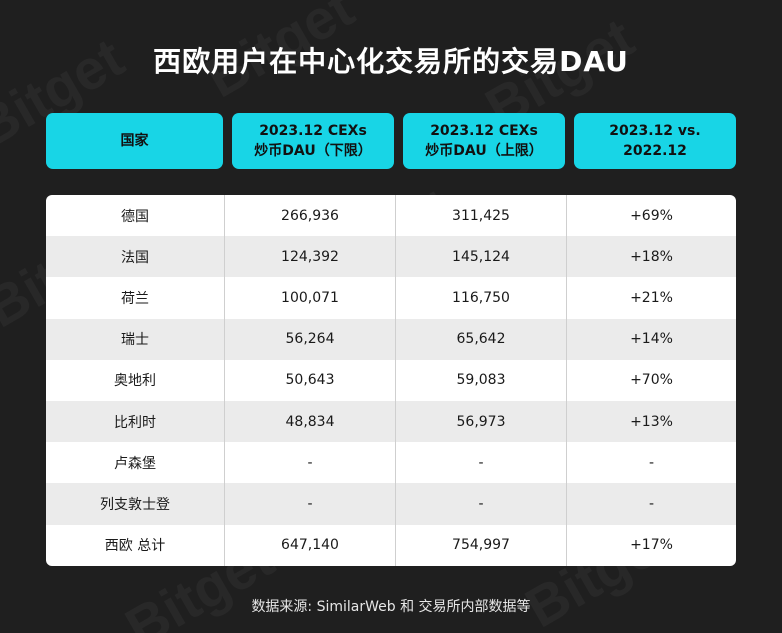 The width and height of the screenshot is (782, 633). Describe the element at coordinates (135, 380) in the screenshot. I see `country-cell: 奥地利` at that location.